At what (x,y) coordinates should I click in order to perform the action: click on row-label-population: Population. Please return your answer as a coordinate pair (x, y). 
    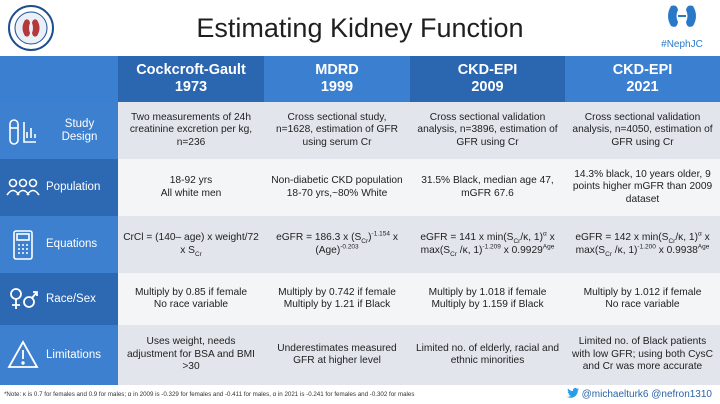
    Looking at the image, I should click on (59, 187).